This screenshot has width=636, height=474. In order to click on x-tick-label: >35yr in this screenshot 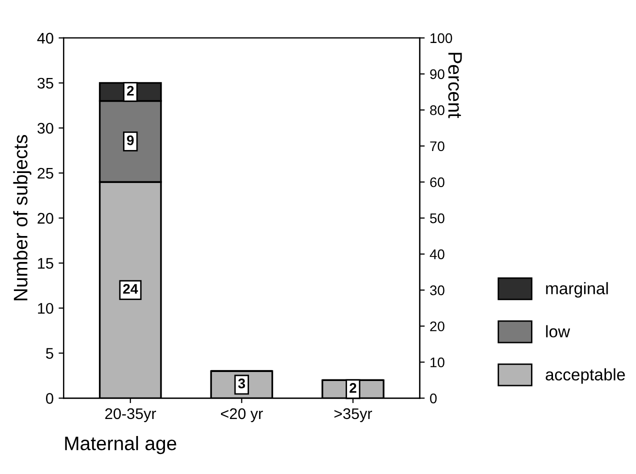, I will do `click(353, 415)`.